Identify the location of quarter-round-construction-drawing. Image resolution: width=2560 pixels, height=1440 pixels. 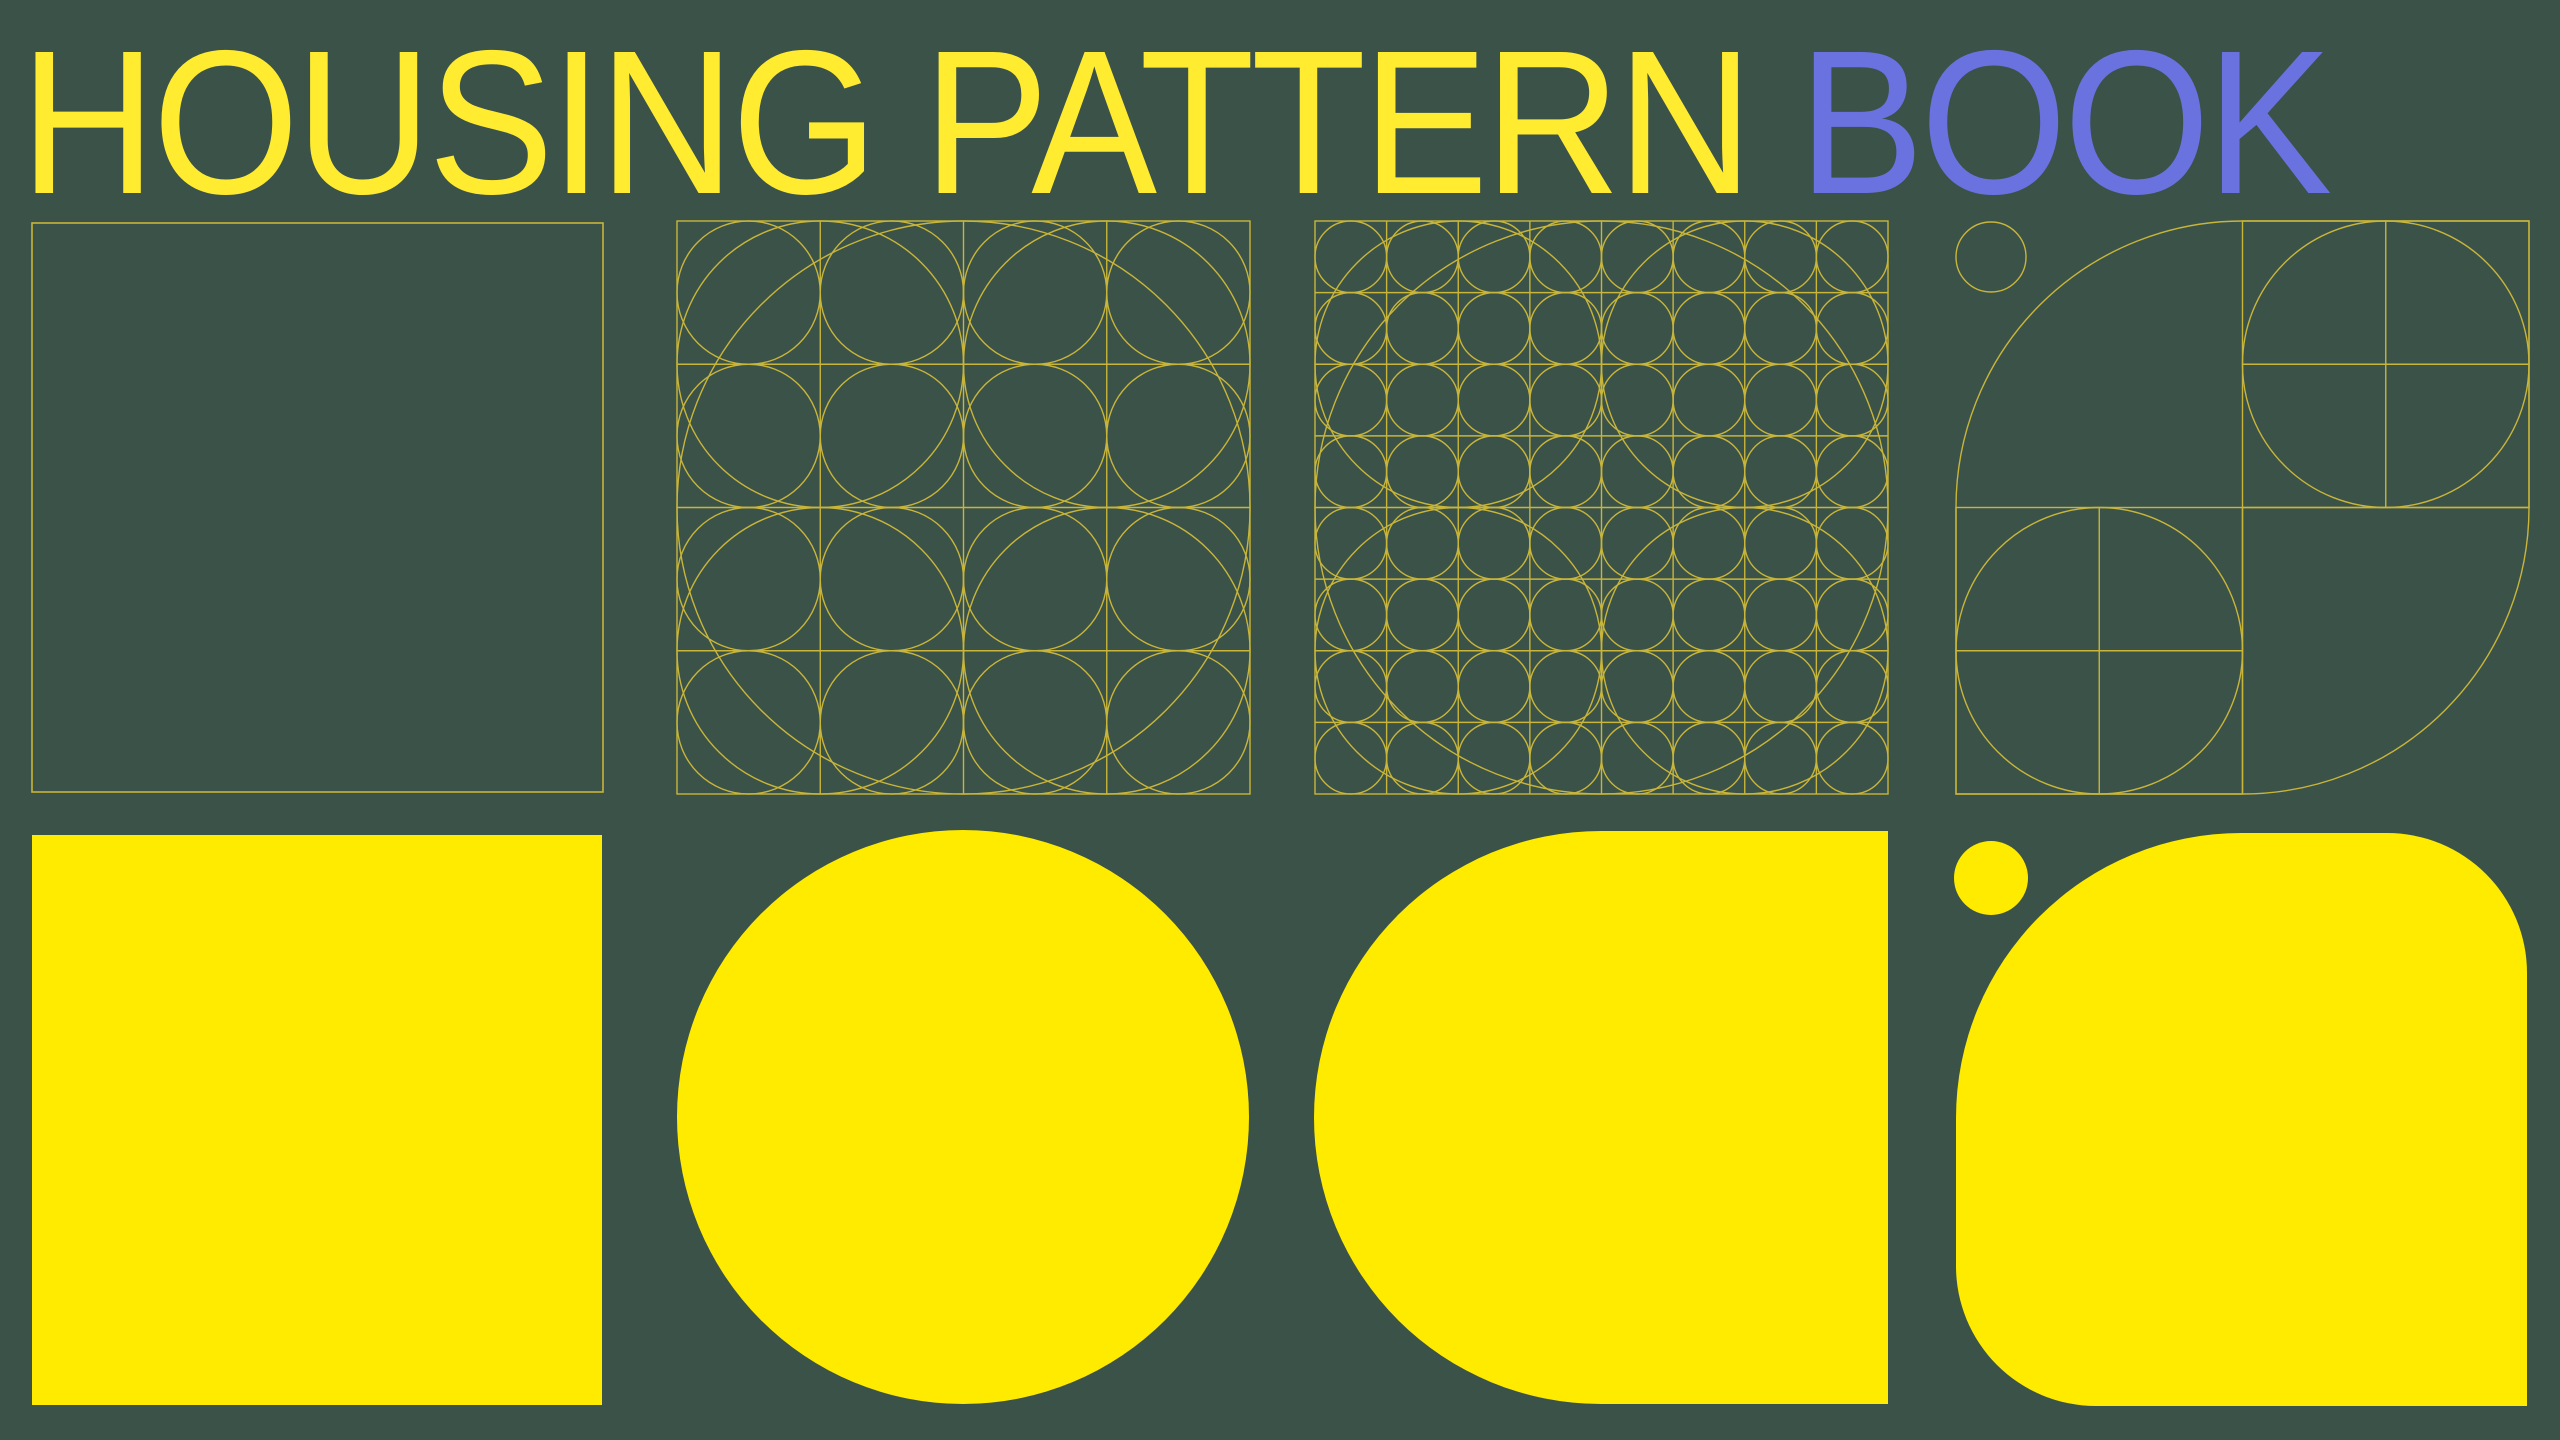
(2242, 507).